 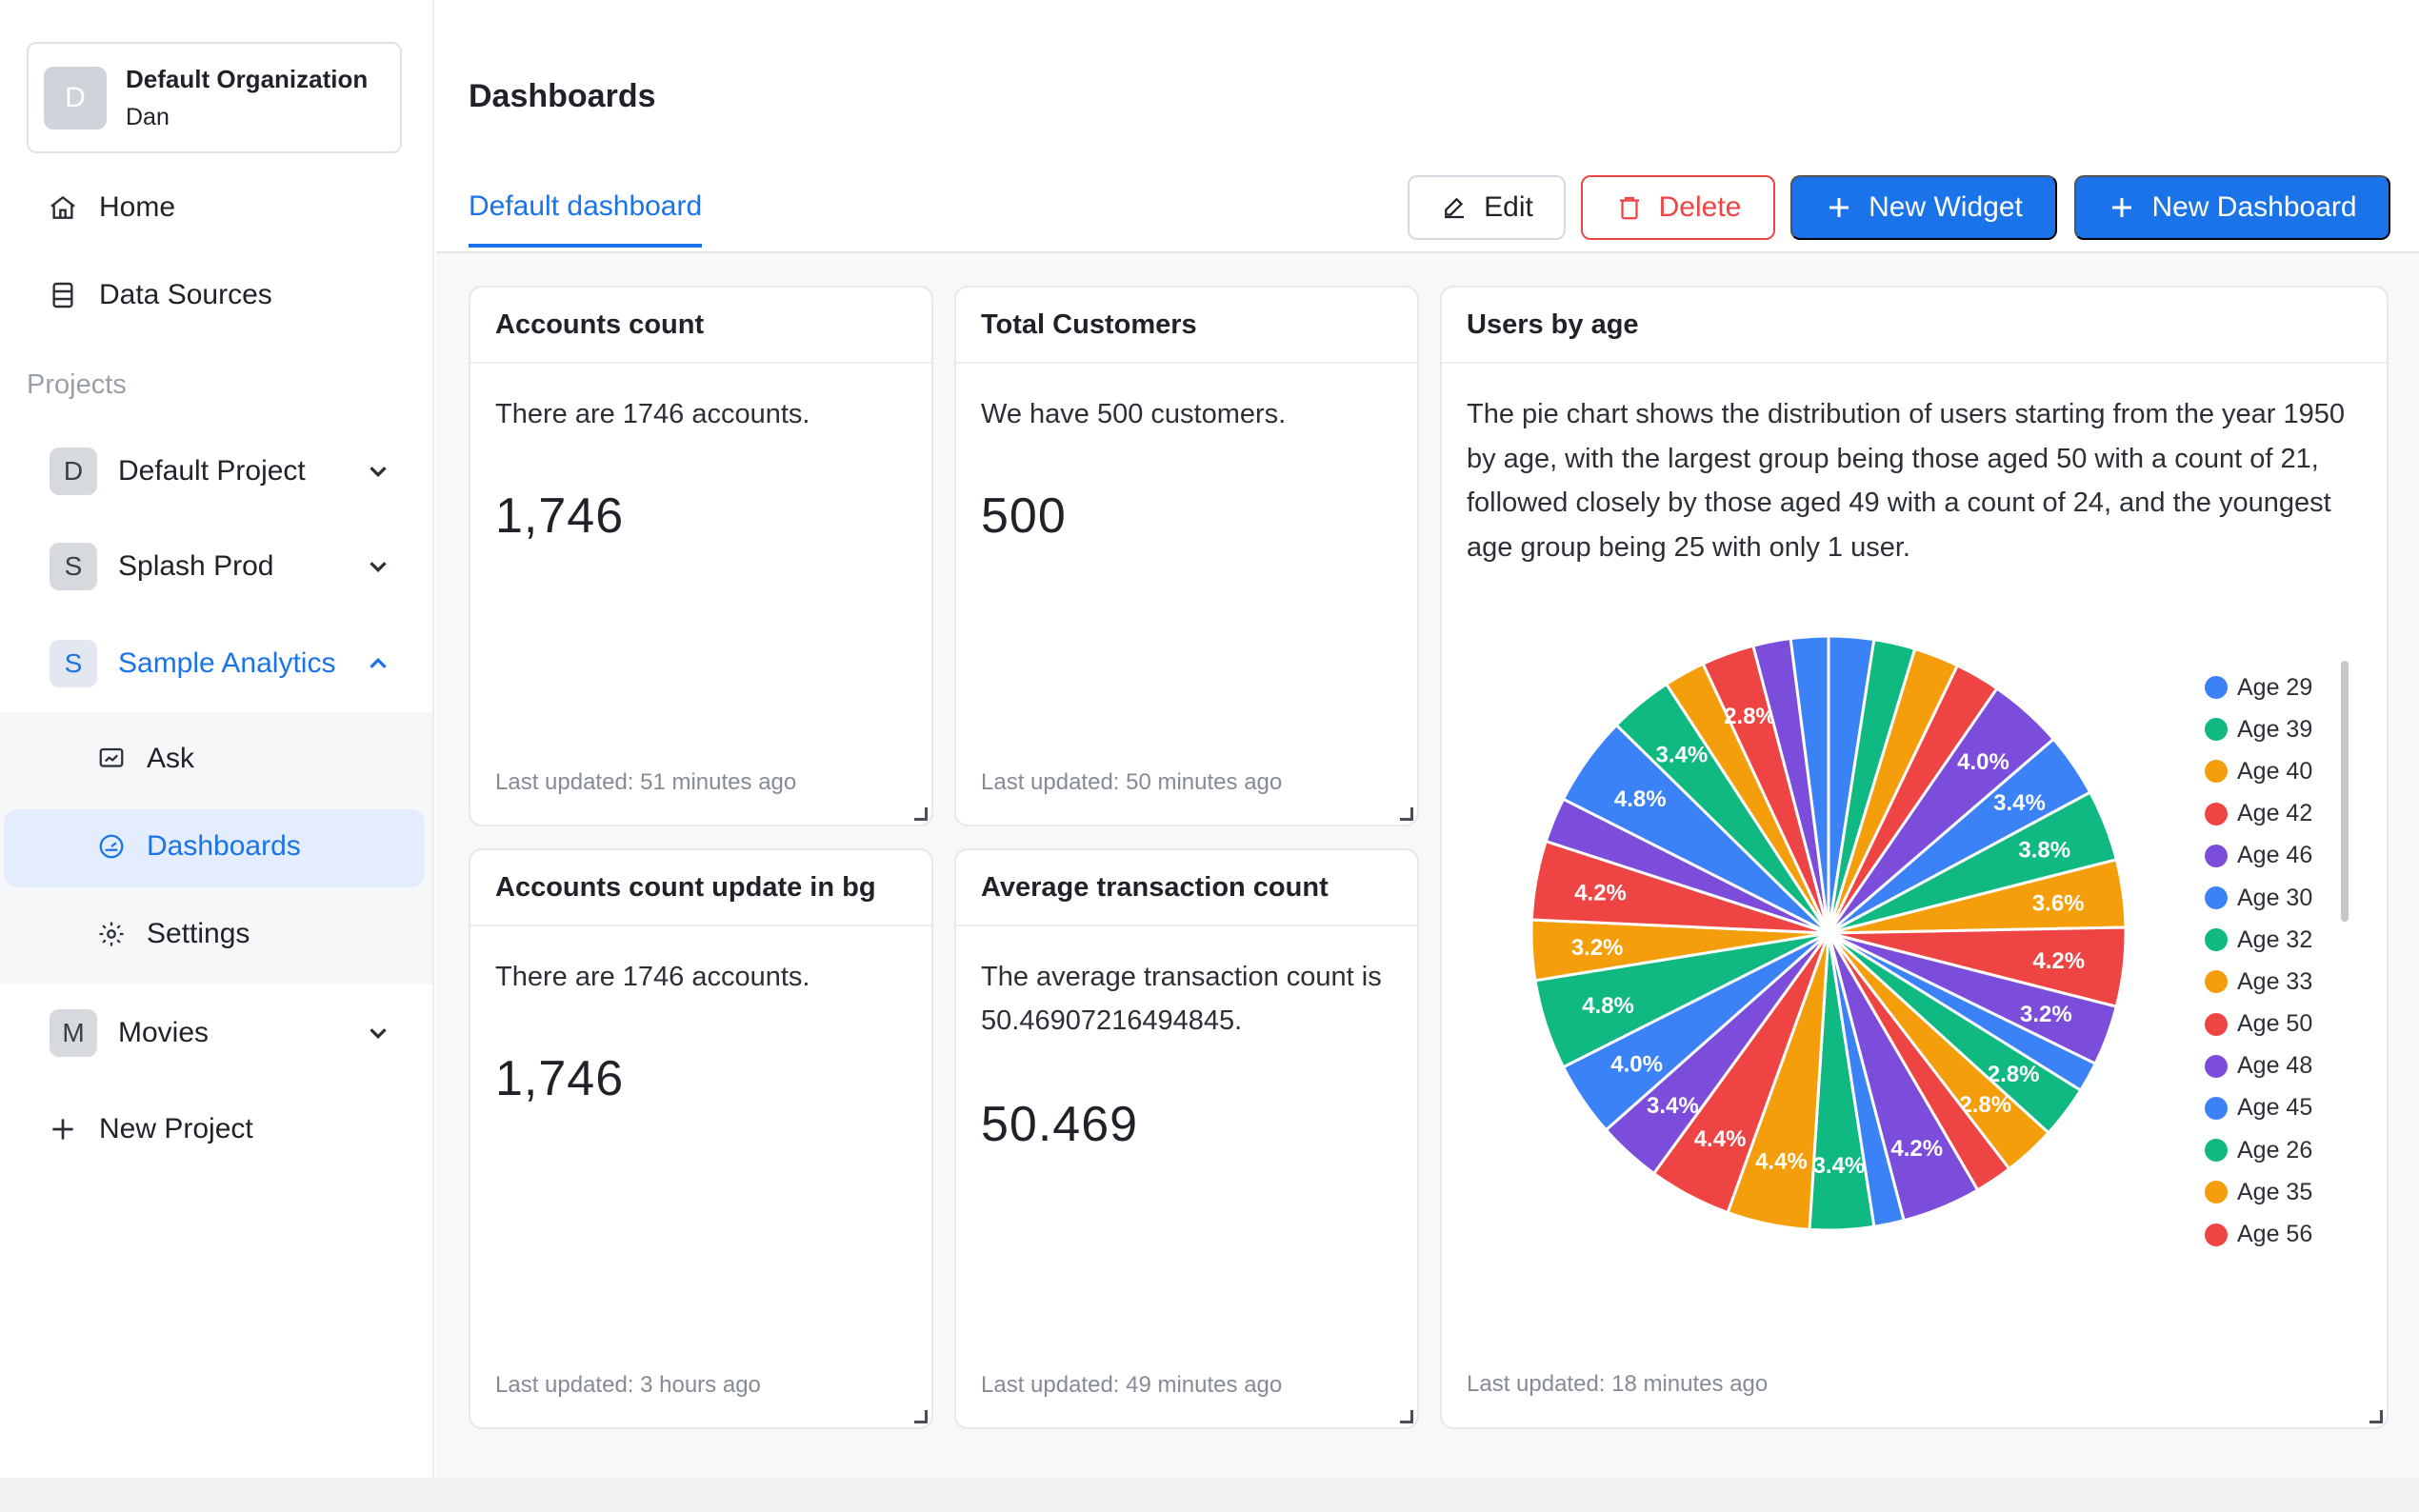 I want to click on organization-avatar: D, so click(x=75, y=97).